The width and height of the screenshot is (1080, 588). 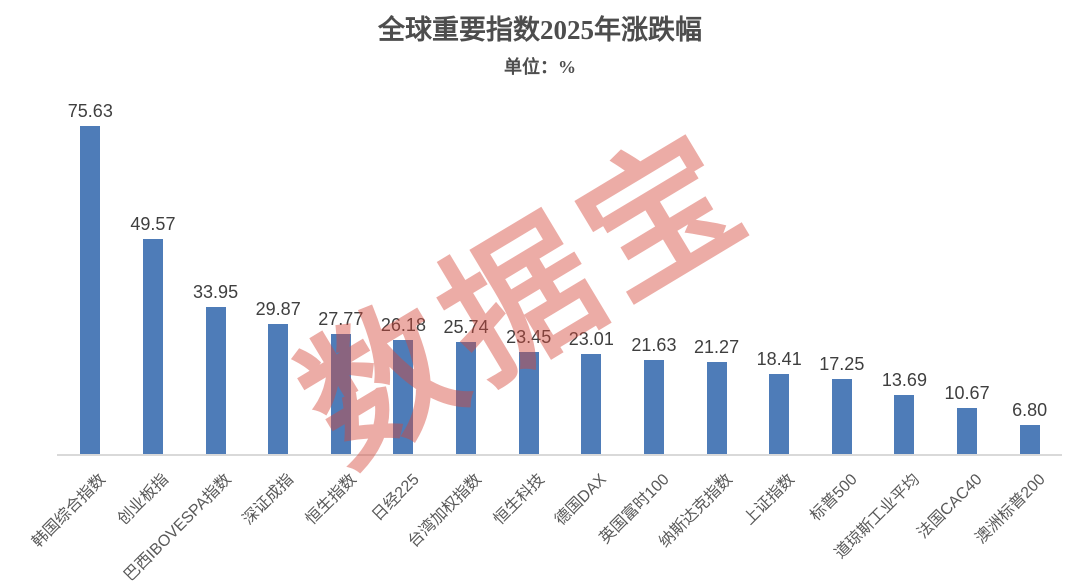 What do you see at coordinates (540, 30) in the screenshot?
I see `chart-title: 全球重要指数2025年涨跌幅` at bounding box center [540, 30].